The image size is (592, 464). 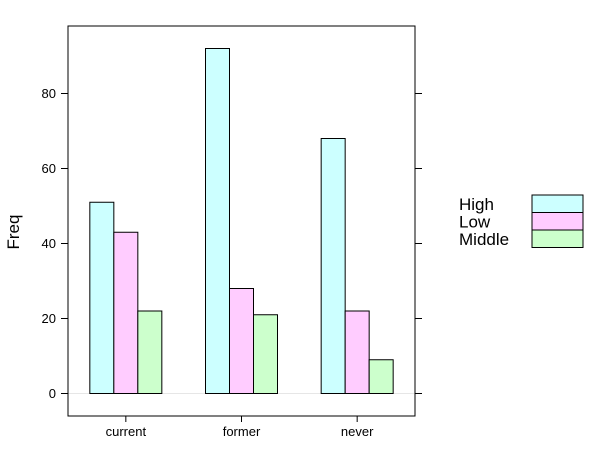 I want to click on legend-label-high: High, so click(x=476, y=204).